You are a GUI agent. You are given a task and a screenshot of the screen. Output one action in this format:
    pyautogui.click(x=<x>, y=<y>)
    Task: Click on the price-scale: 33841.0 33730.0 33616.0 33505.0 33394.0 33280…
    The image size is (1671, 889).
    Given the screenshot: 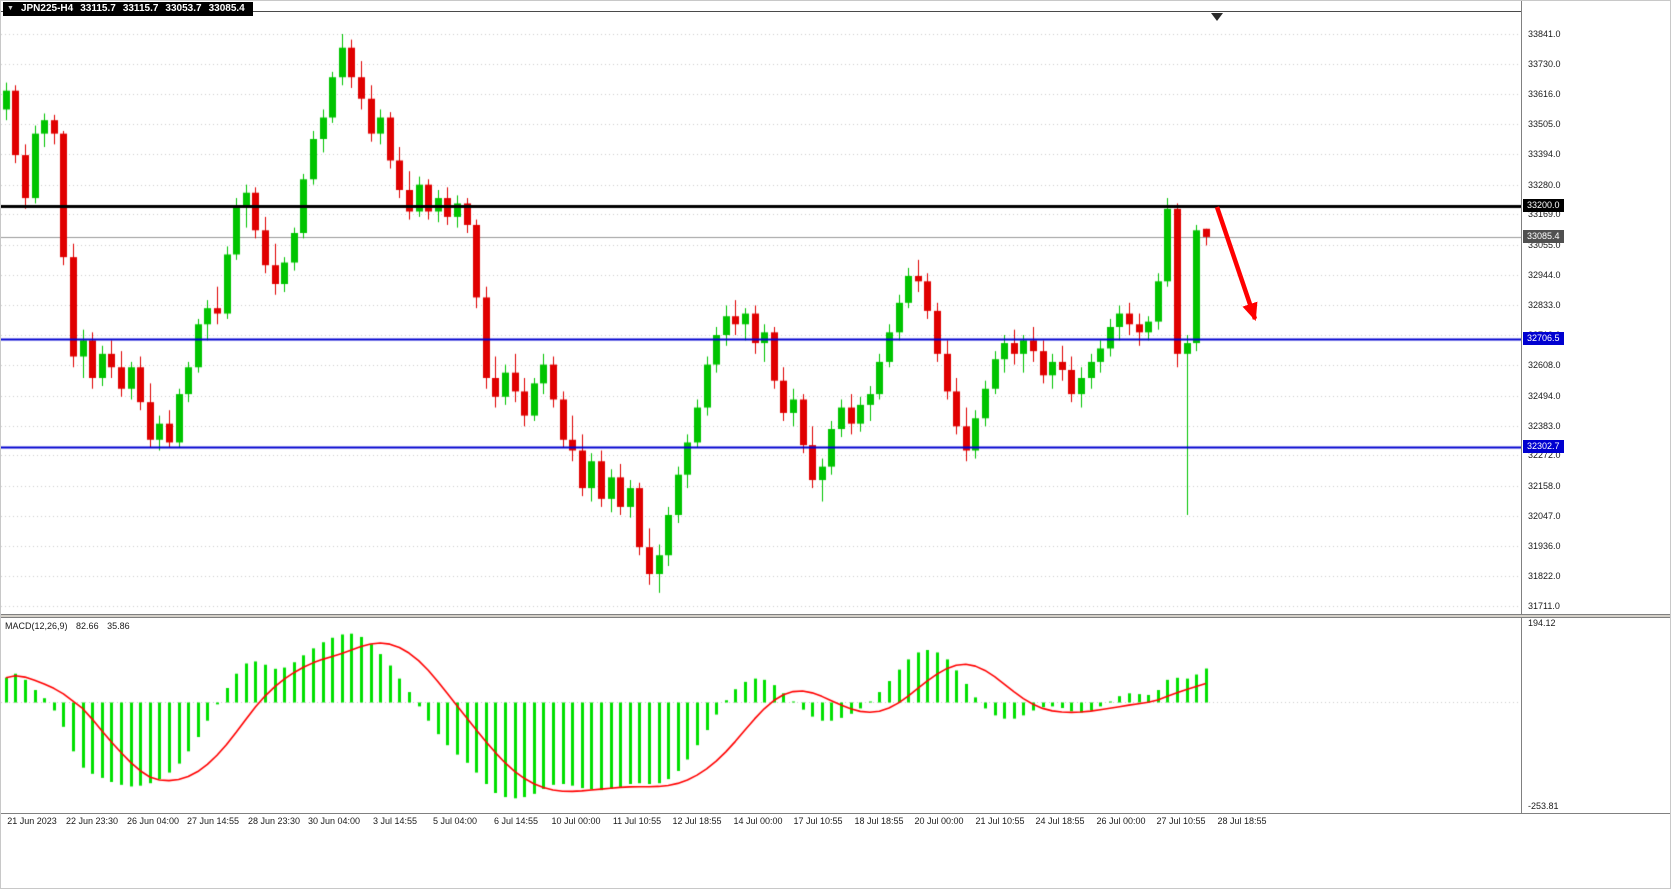 What is the action you would take?
    pyautogui.click(x=1595, y=407)
    